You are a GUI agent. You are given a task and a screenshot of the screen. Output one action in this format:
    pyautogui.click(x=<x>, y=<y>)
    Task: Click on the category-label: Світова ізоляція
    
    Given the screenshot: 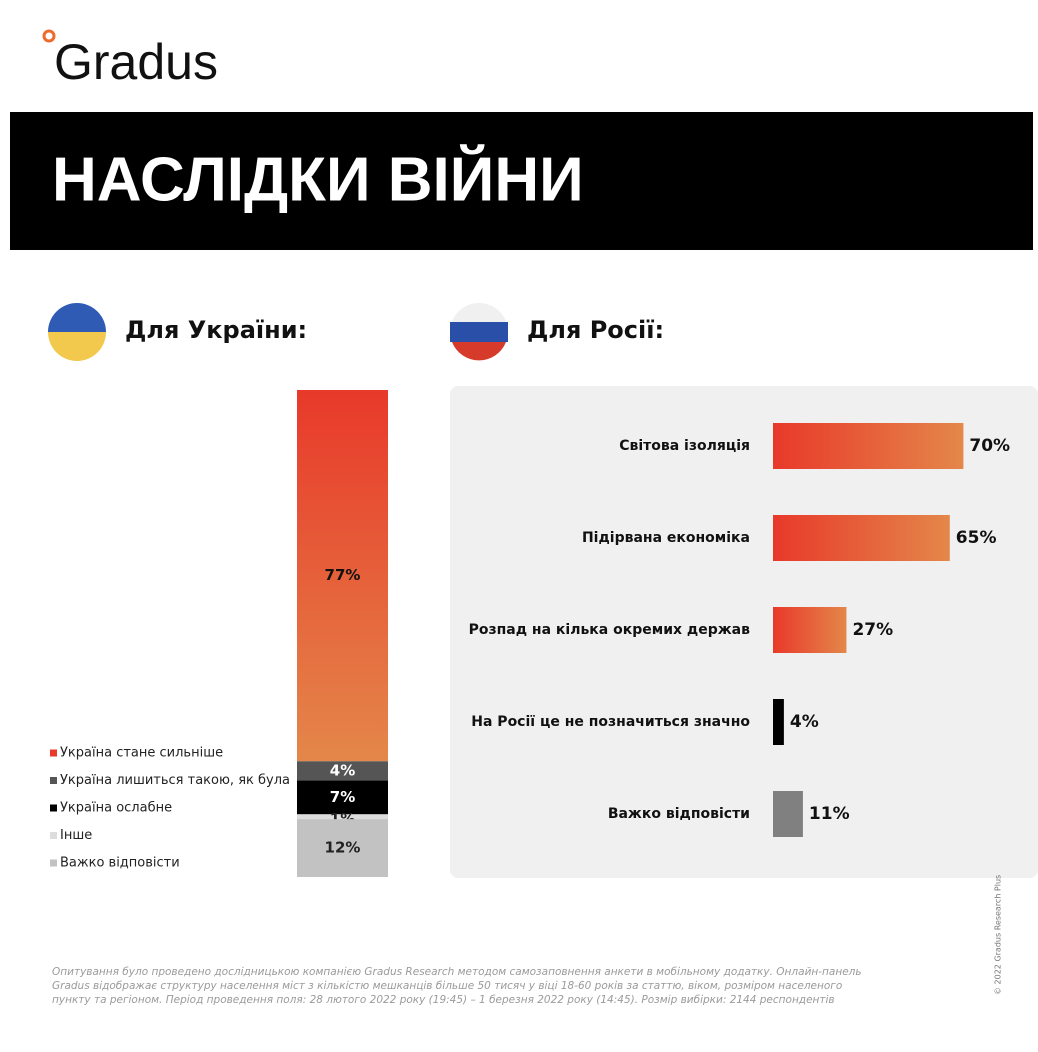 What is the action you would take?
    pyautogui.click(x=684, y=446)
    